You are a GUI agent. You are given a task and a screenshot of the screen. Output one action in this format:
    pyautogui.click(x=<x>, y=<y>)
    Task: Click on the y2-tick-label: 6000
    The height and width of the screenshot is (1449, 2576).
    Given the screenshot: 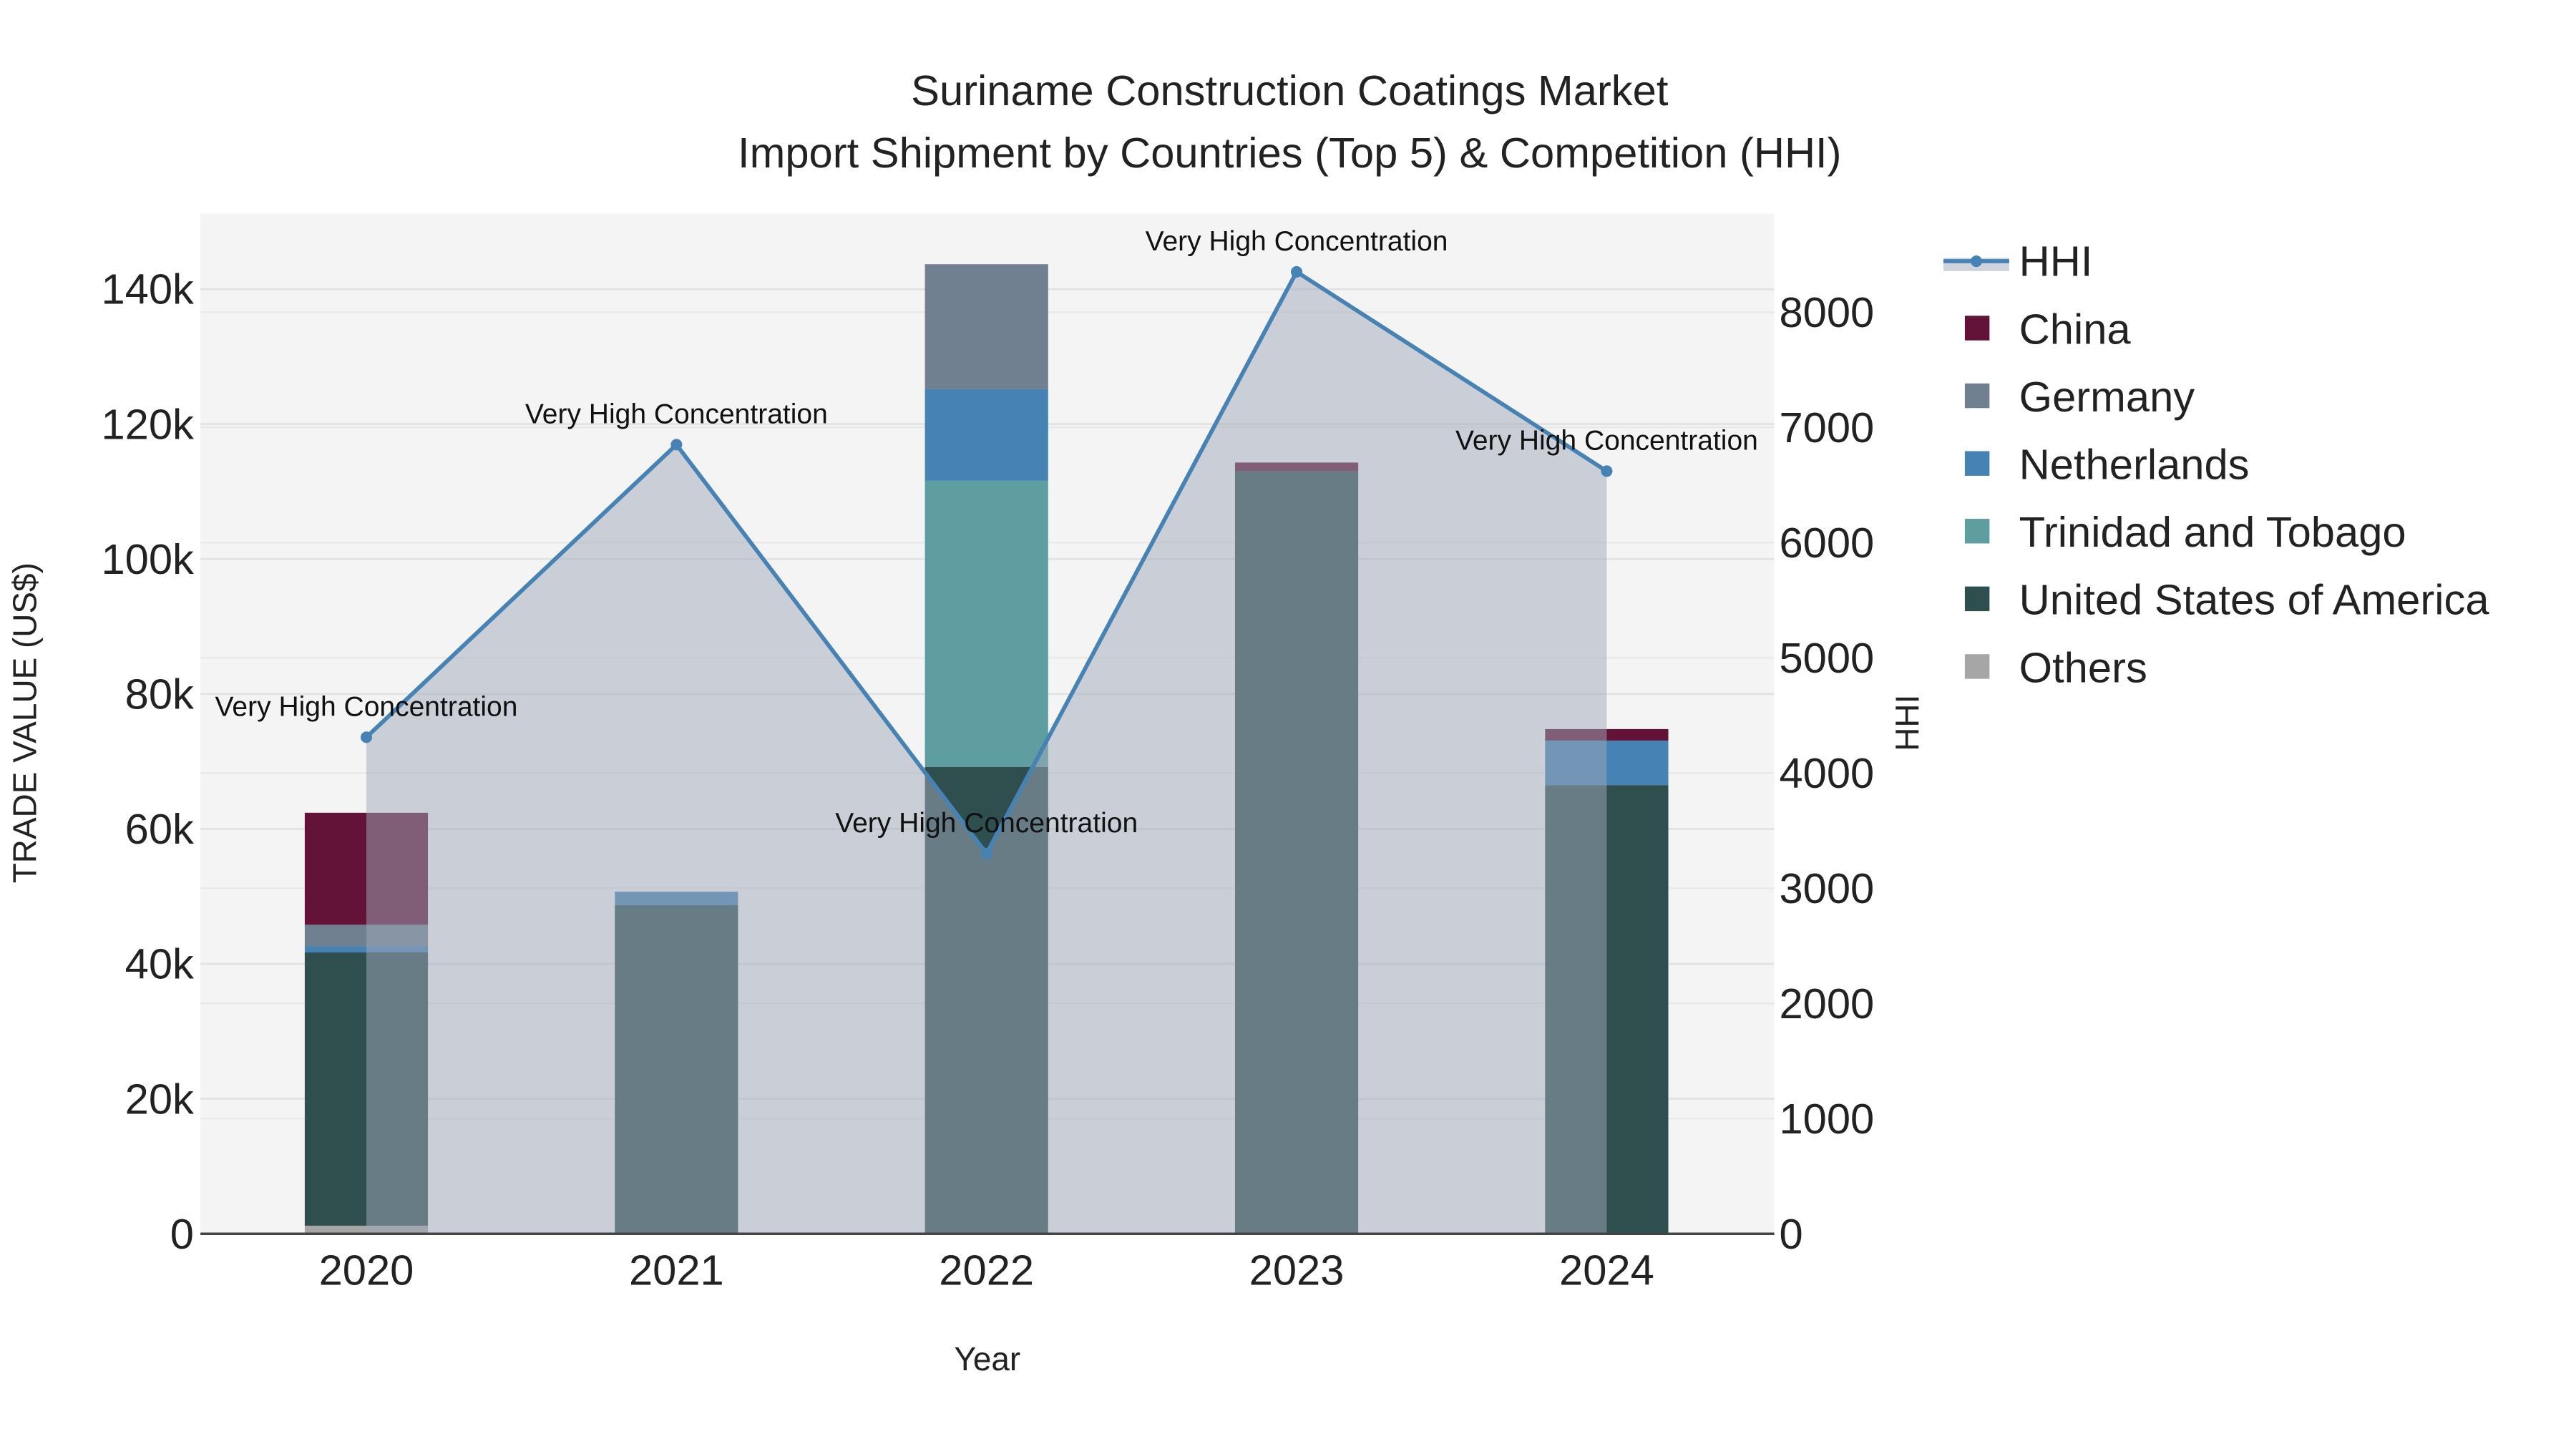 What is the action you would take?
    pyautogui.click(x=1826, y=543)
    